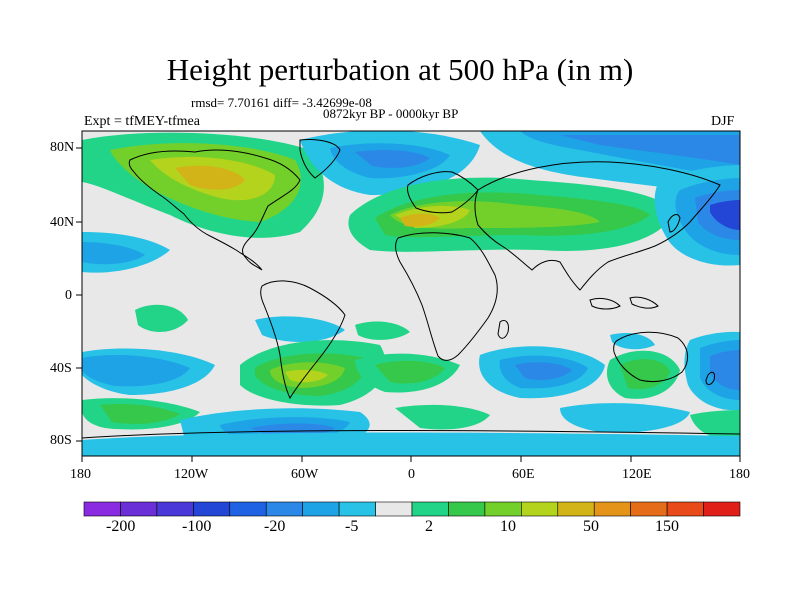 This screenshot has width=800, height=600. What do you see at coordinates (508, 526) in the screenshot?
I see `colorbar-label-6: 10` at bounding box center [508, 526].